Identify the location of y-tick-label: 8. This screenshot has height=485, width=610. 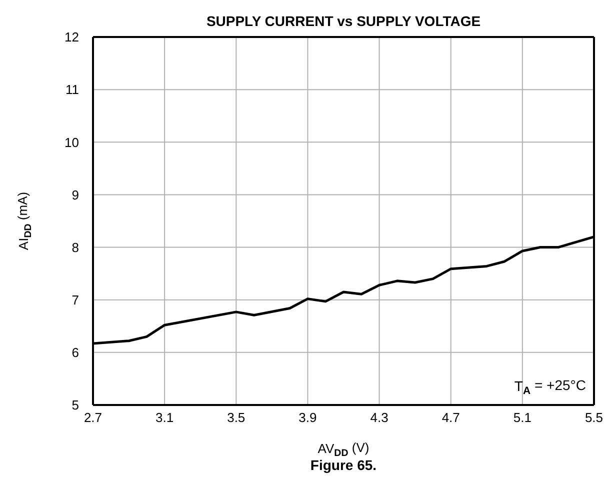
(75, 247).